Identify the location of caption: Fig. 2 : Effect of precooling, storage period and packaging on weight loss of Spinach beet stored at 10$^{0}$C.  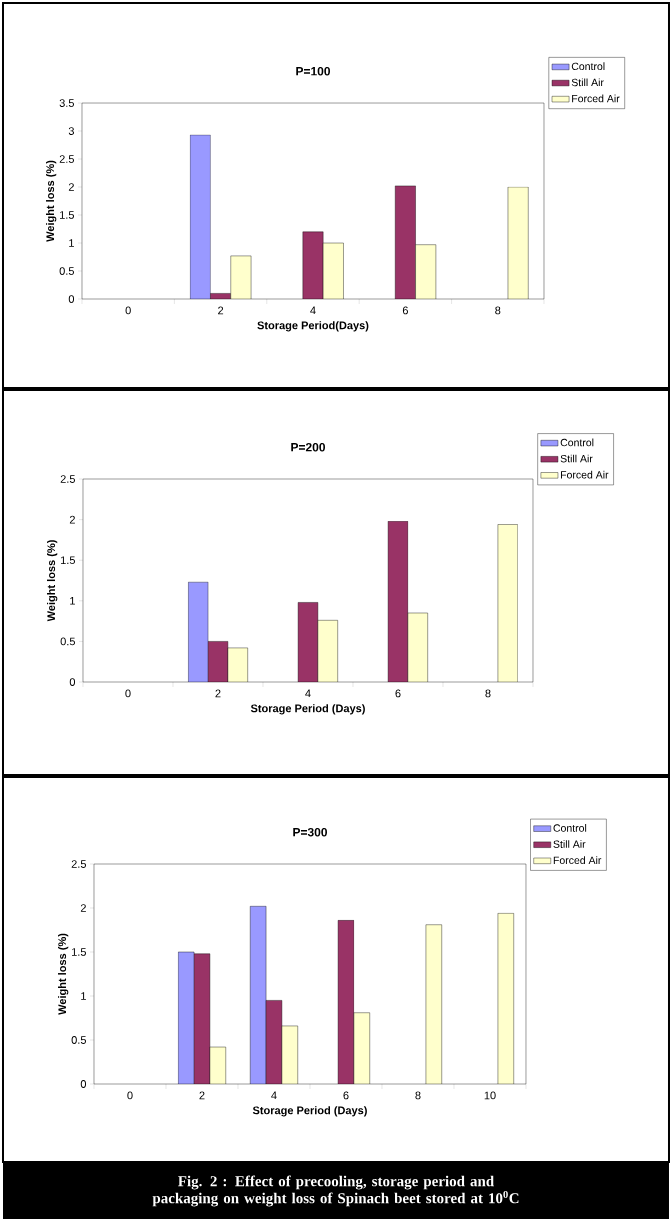
(335, 1191).